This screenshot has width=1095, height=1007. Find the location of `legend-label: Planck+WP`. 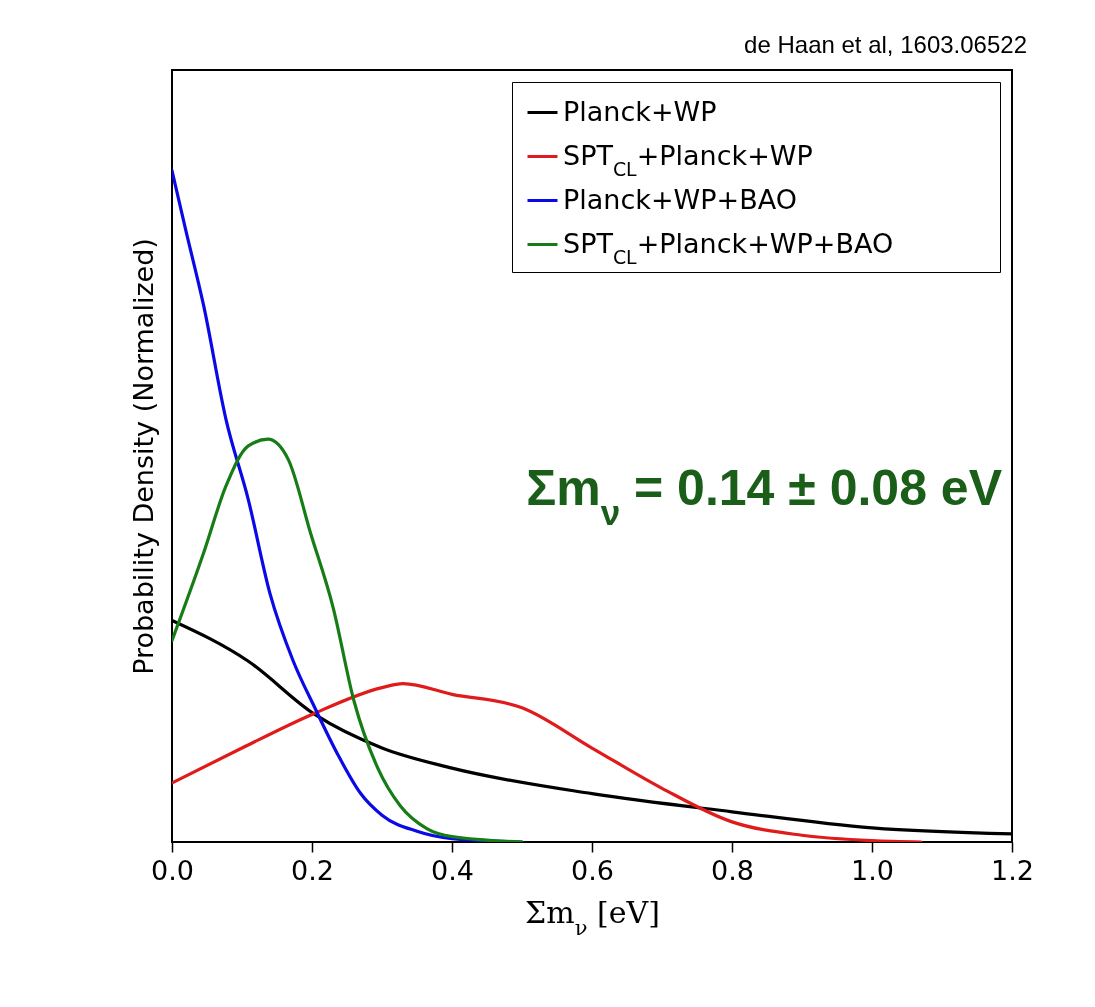

legend-label: Planck+WP is located at coordinates (640, 111).